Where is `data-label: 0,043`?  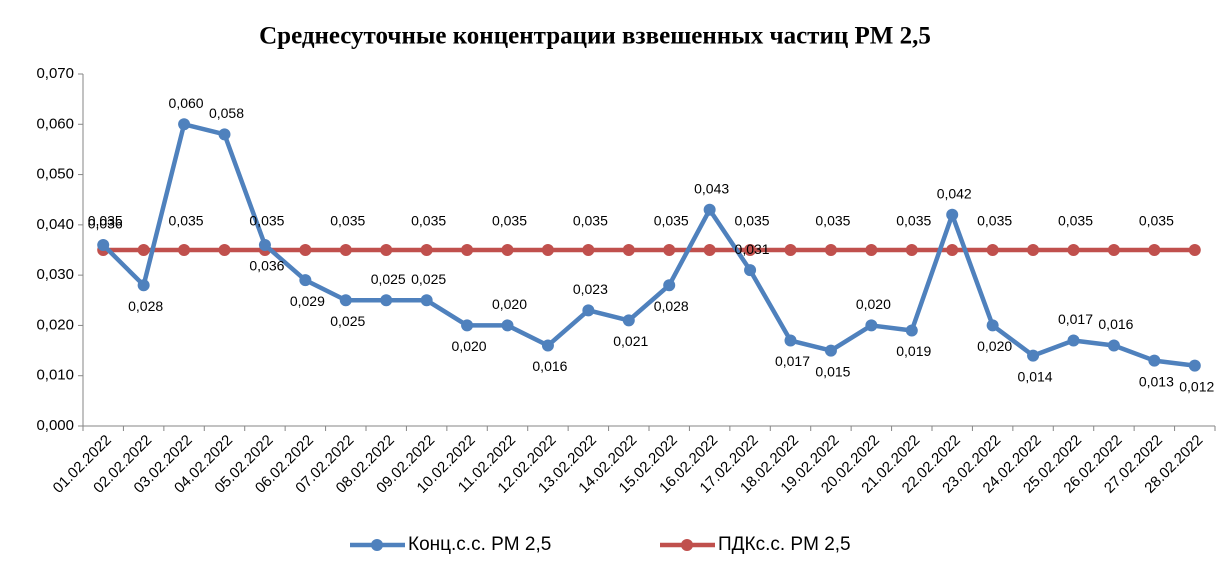
data-label: 0,043 is located at coordinates (711, 188).